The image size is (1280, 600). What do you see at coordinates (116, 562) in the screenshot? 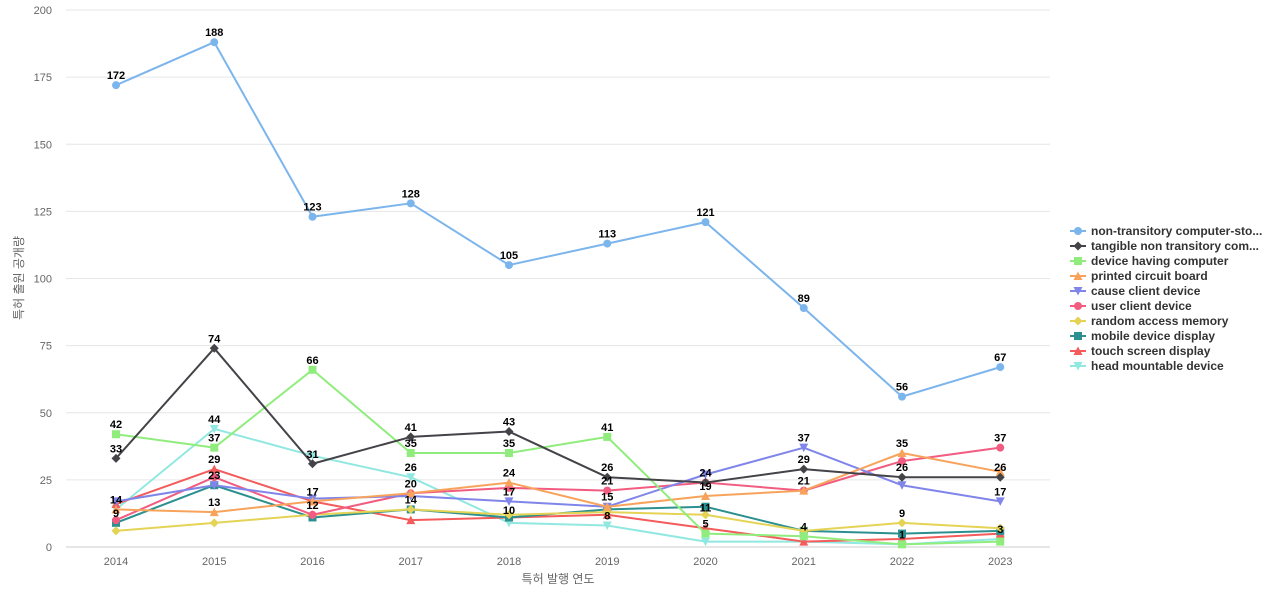
I see `x-tick-label: 2014` at bounding box center [116, 562].